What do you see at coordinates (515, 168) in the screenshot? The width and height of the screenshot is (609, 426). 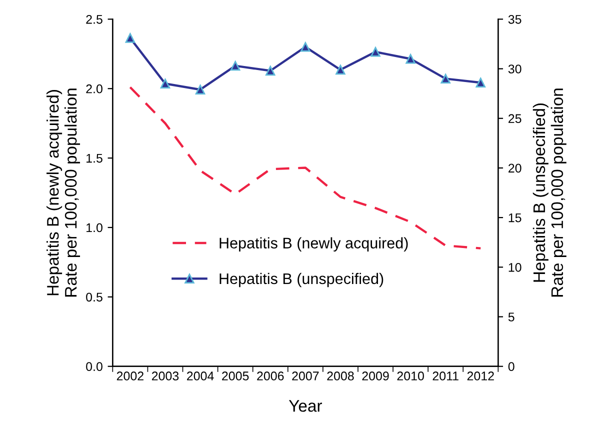 I see `y2-tick-label: 20` at bounding box center [515, 168].